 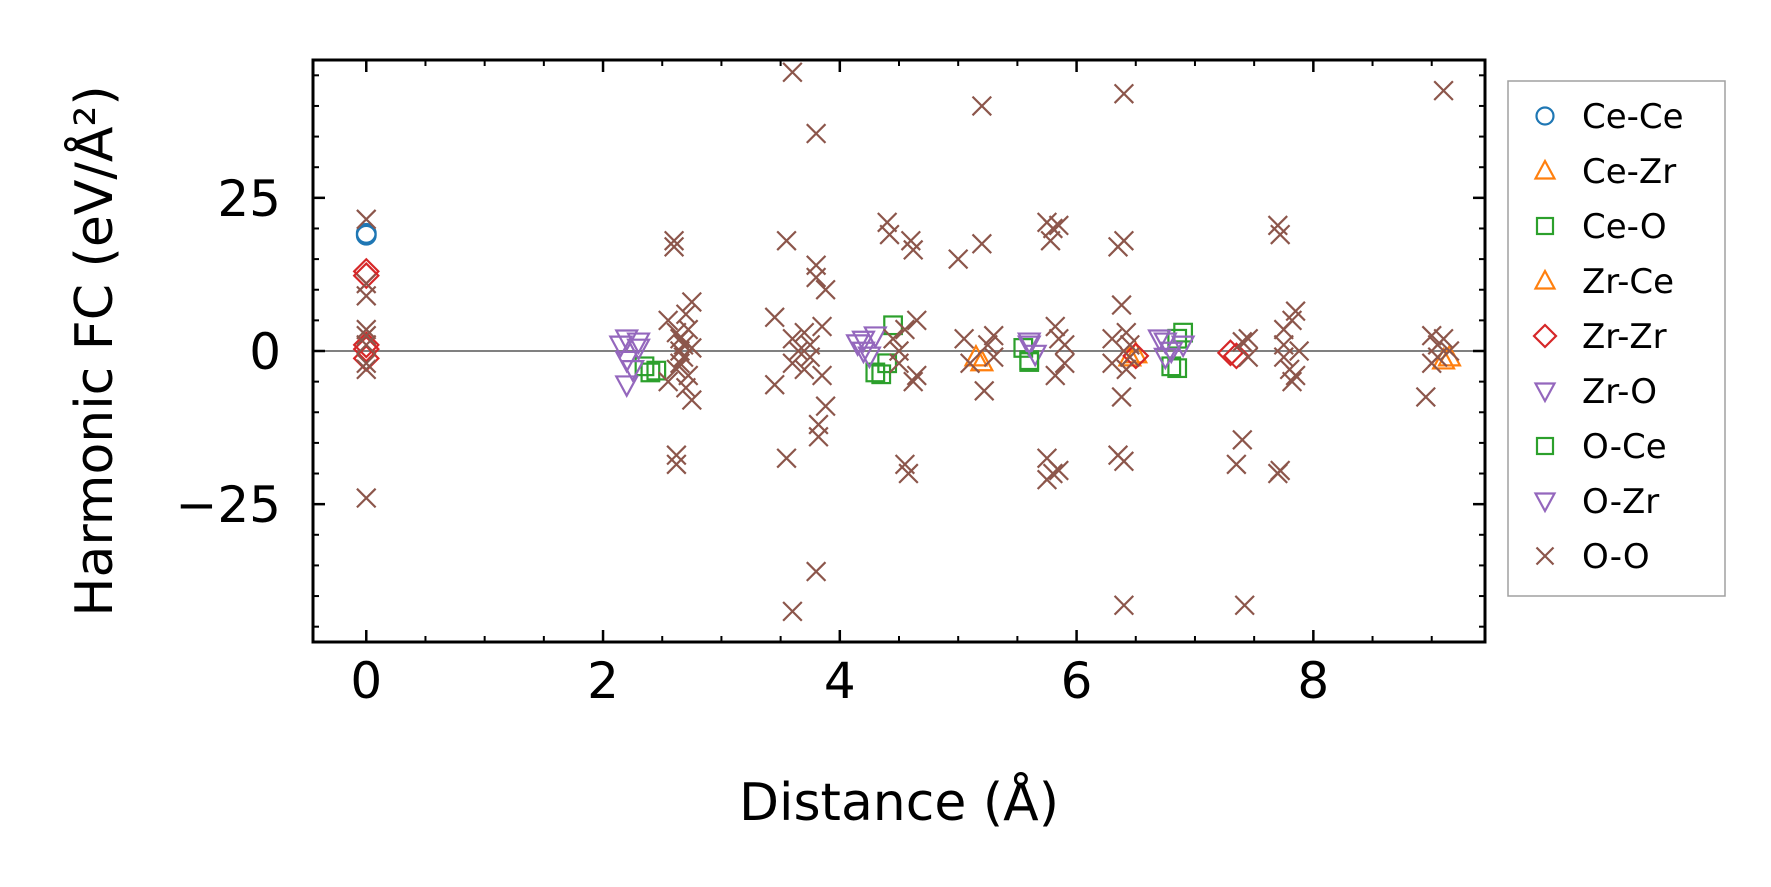 I want to click on x-tick-label: 0, so click(x=366, y=681).